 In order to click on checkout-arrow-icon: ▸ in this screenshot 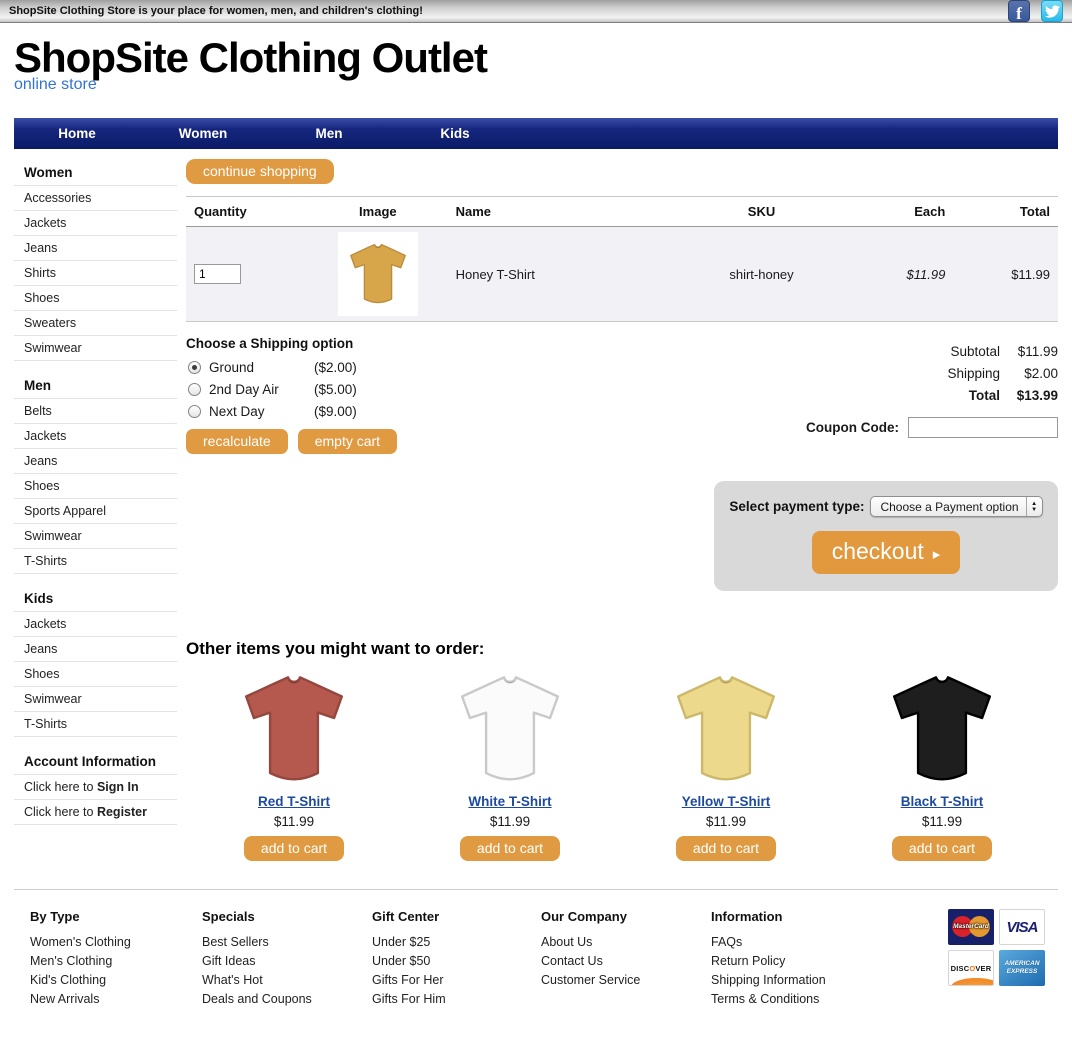, I will do `click(936, 555)`.